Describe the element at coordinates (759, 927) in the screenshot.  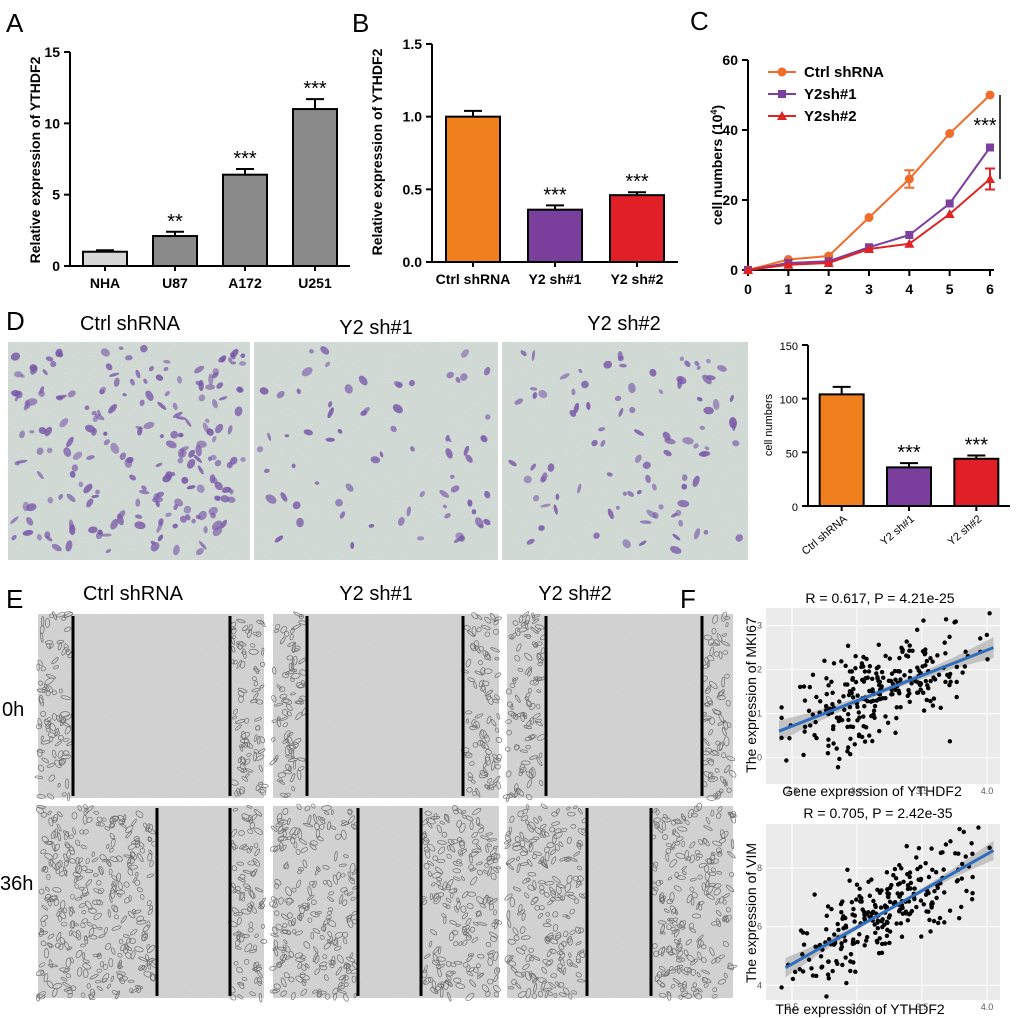
I see `f2-ytick-label: 6` at that location.